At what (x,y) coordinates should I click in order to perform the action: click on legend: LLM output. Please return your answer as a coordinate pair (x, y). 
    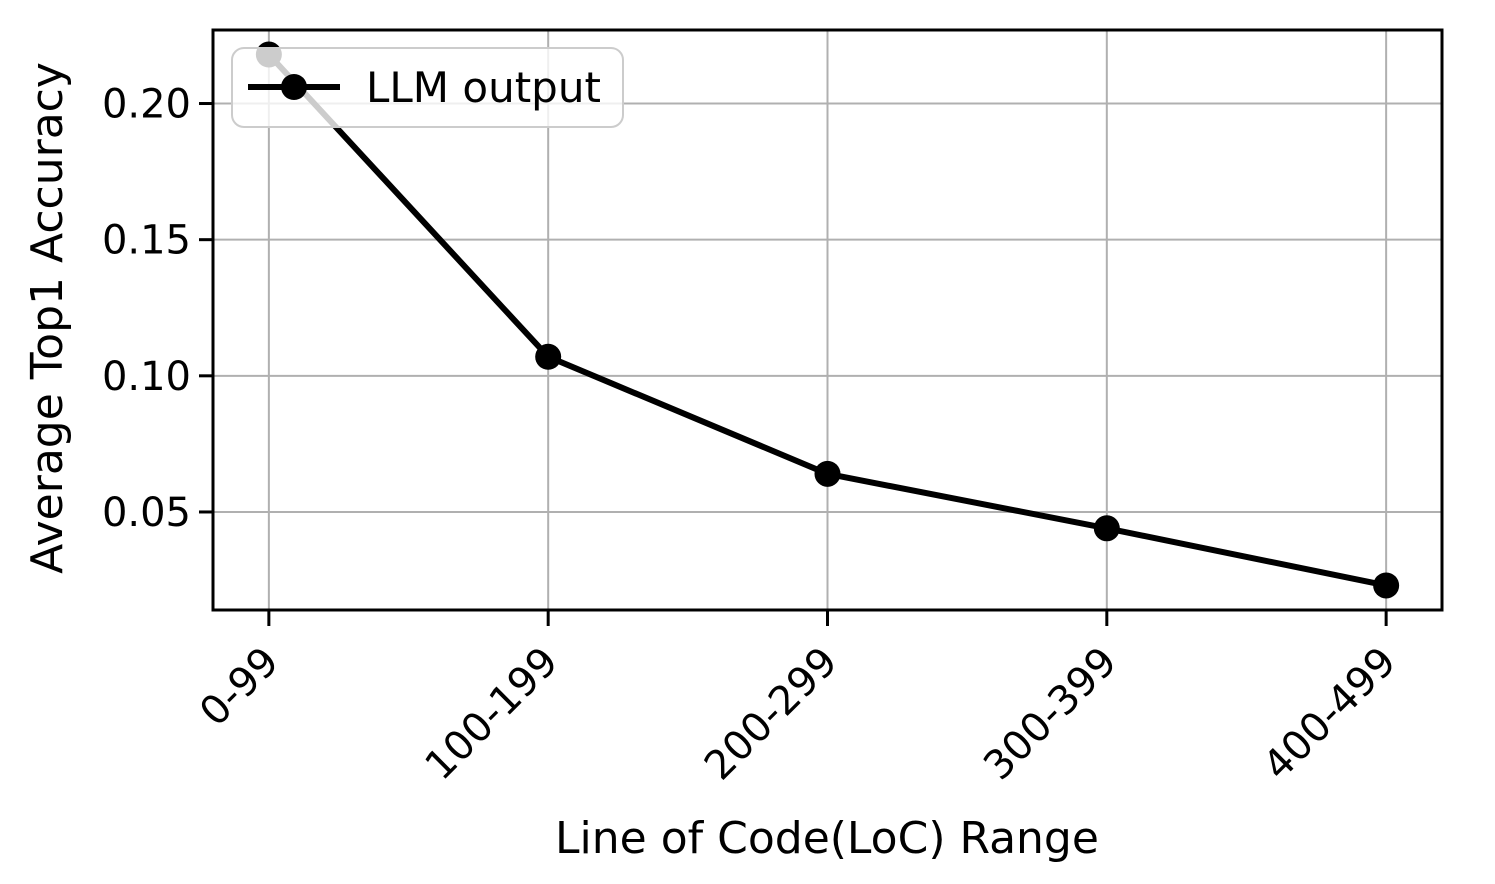
    Looking at the image, I should click on (427, 87).